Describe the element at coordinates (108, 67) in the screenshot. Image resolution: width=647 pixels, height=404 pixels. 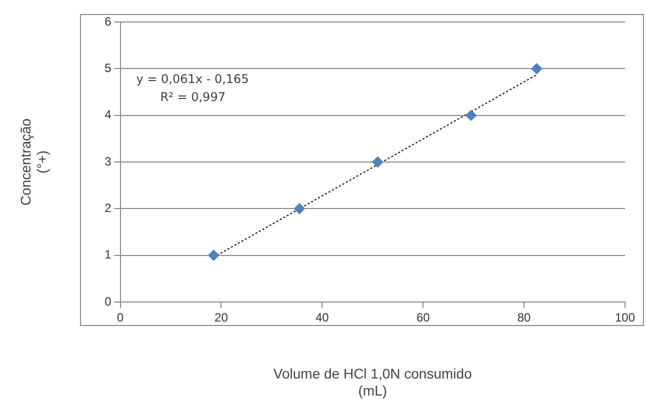
I see `y-tick-label: 5` at that location.